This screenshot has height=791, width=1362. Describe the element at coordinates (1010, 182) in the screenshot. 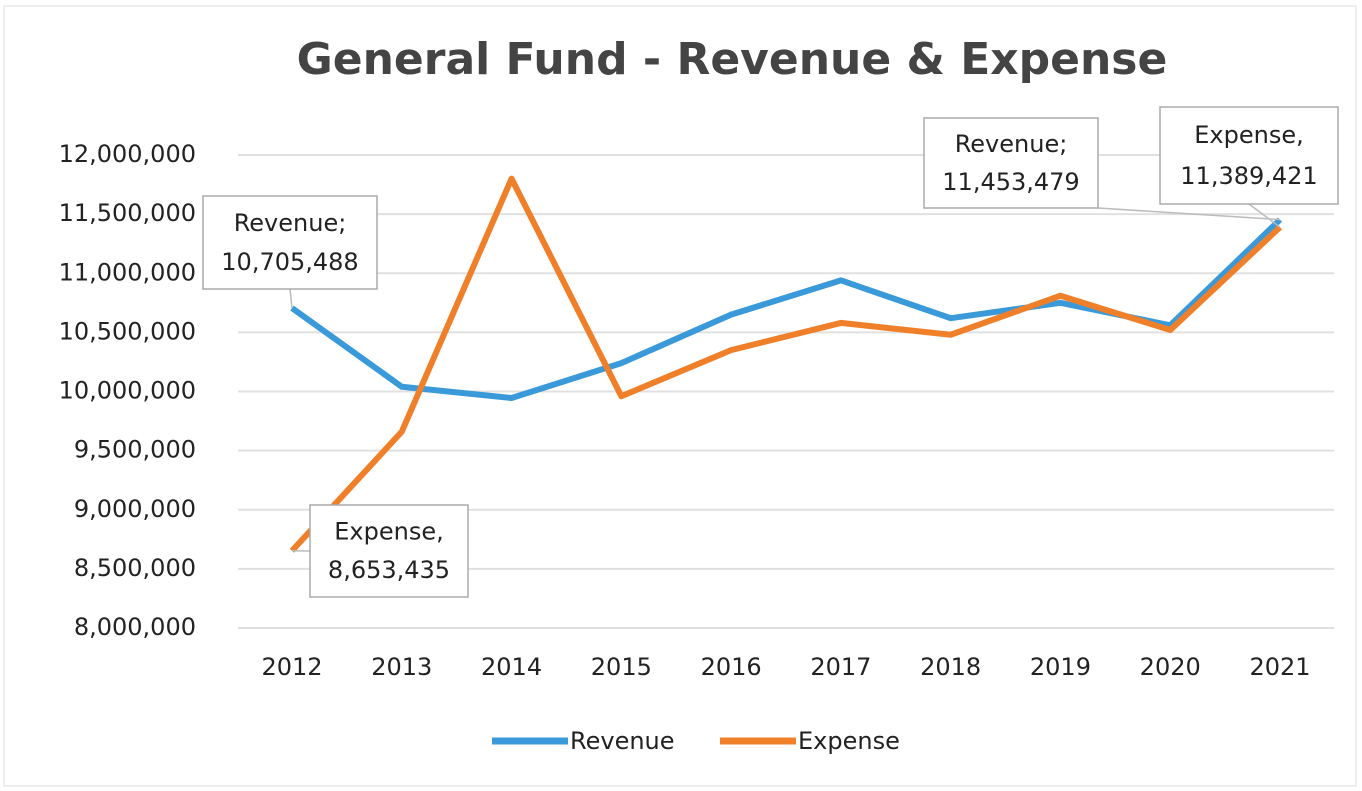

I see `data-label: 11,453,479` at that location.